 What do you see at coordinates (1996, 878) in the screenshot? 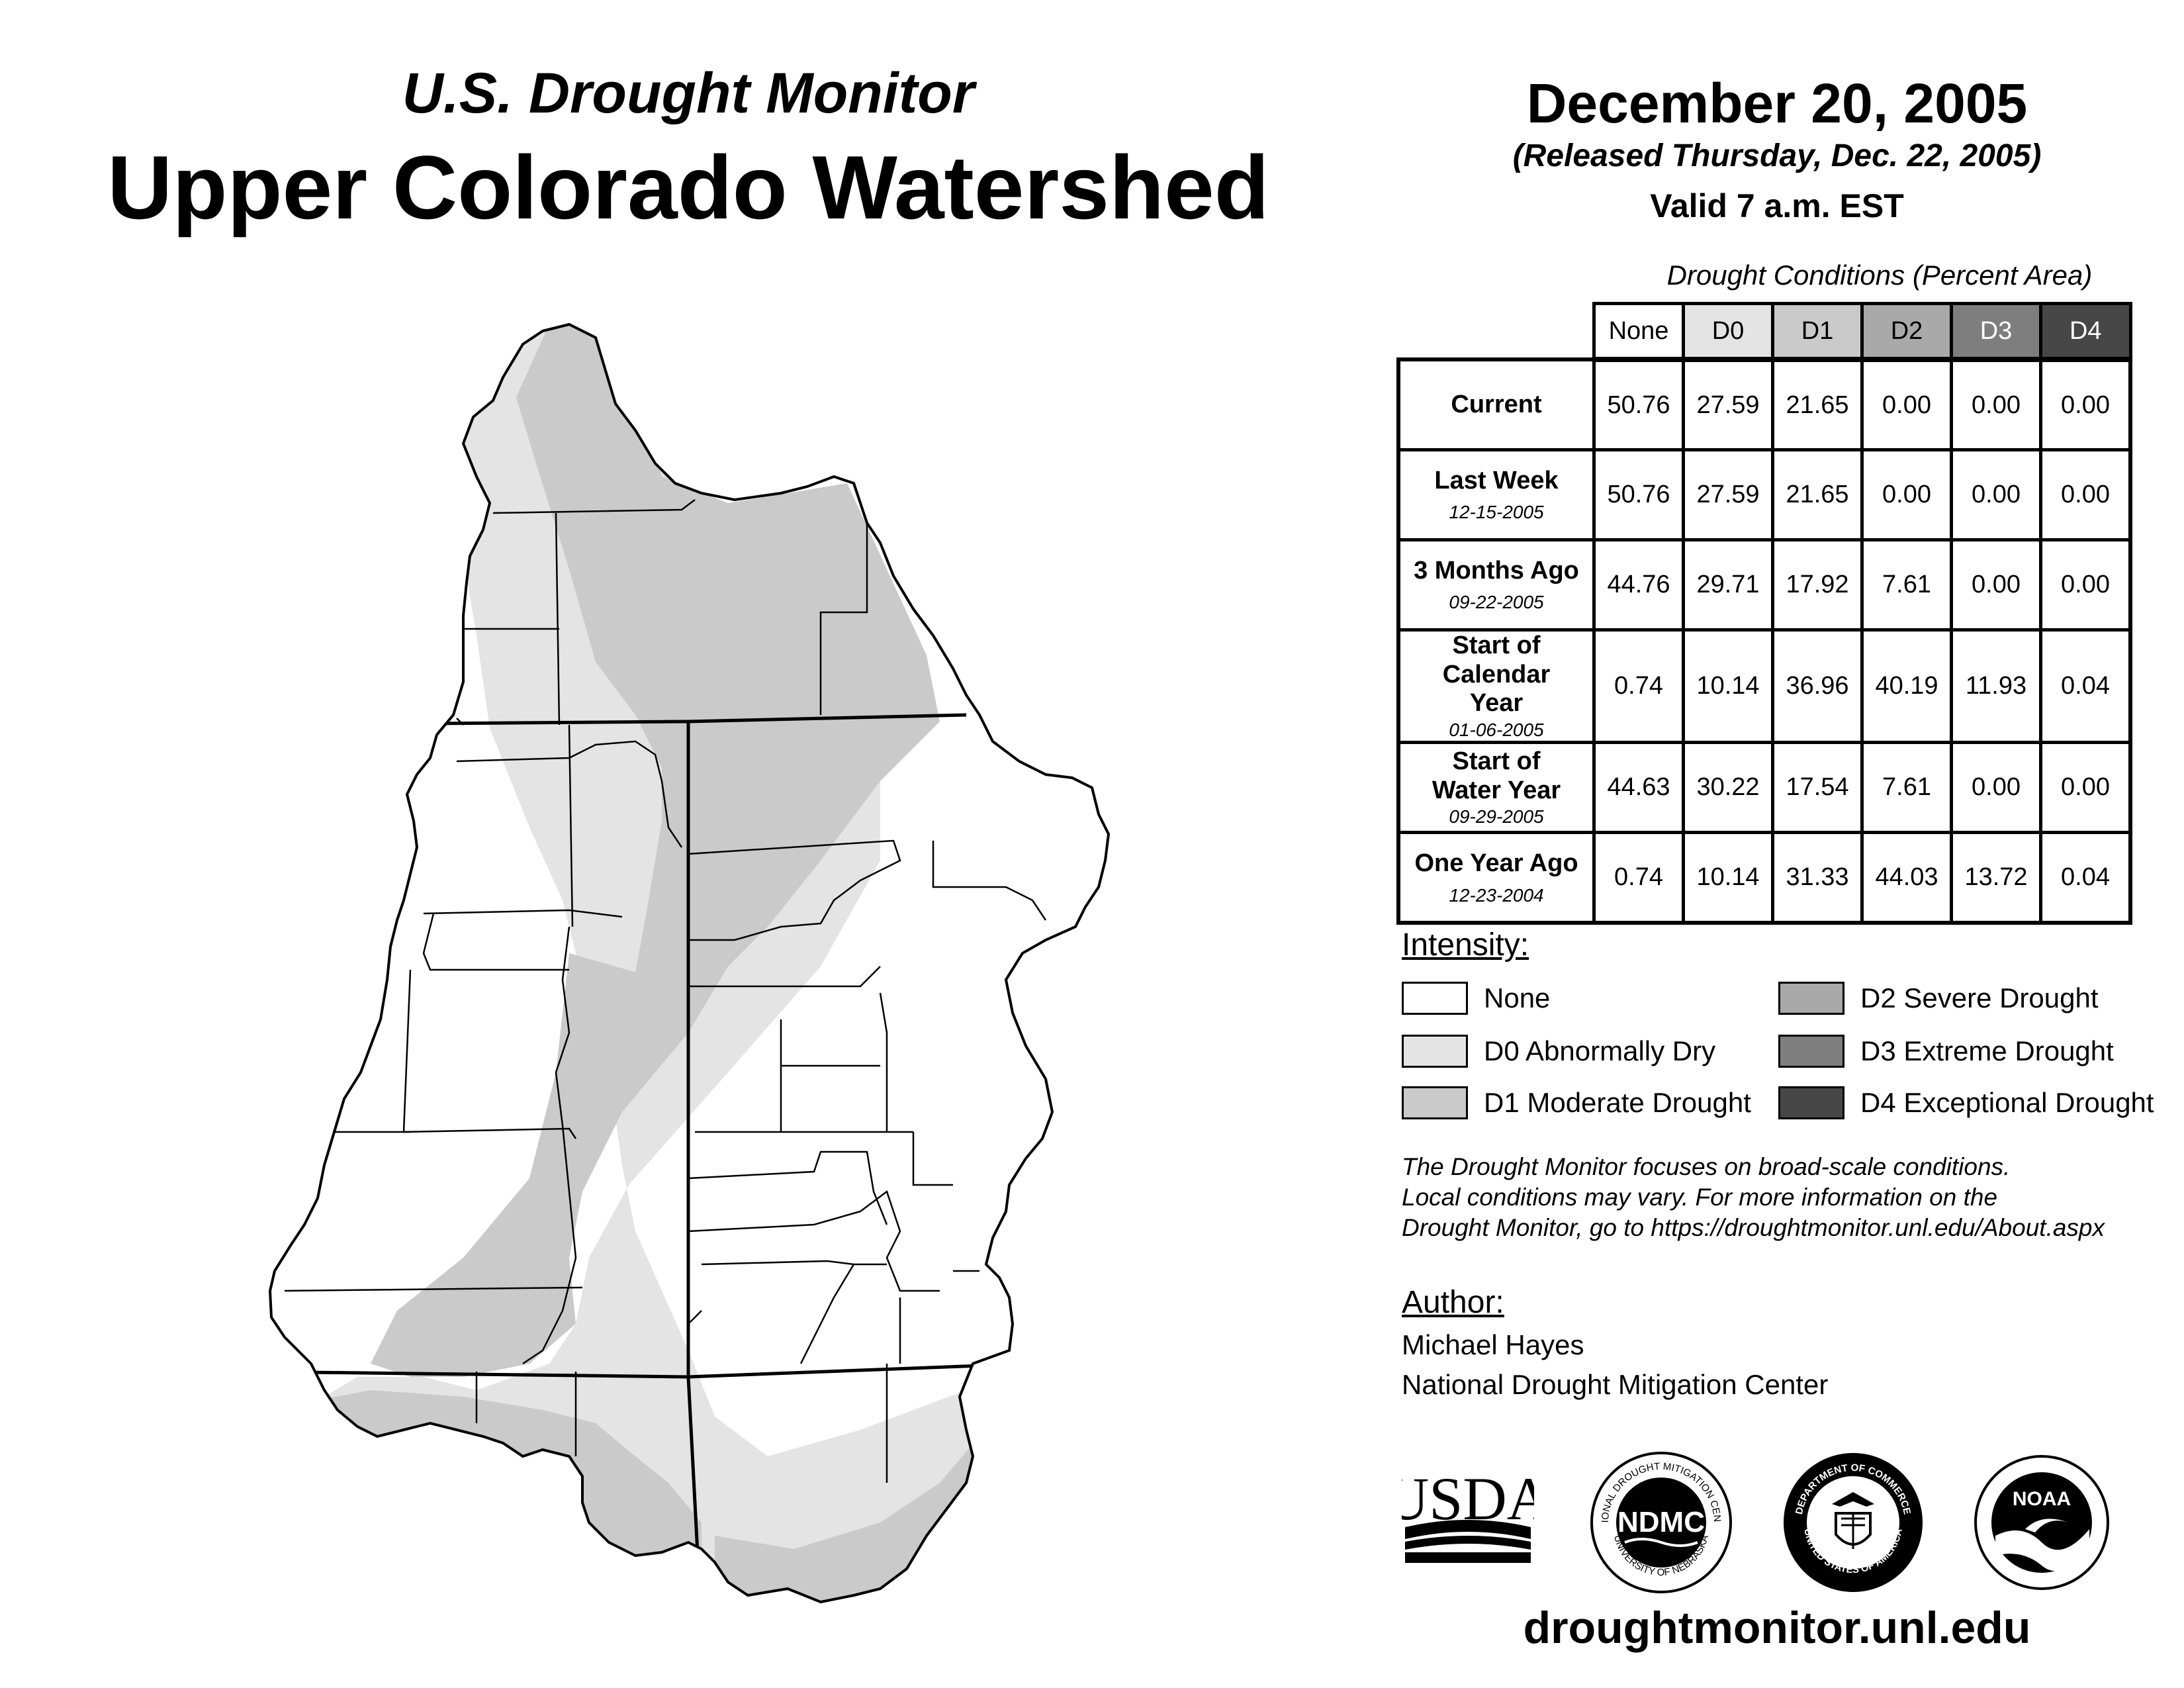
I see `table-cell: 13.72` at bounding box center [1996, 878].